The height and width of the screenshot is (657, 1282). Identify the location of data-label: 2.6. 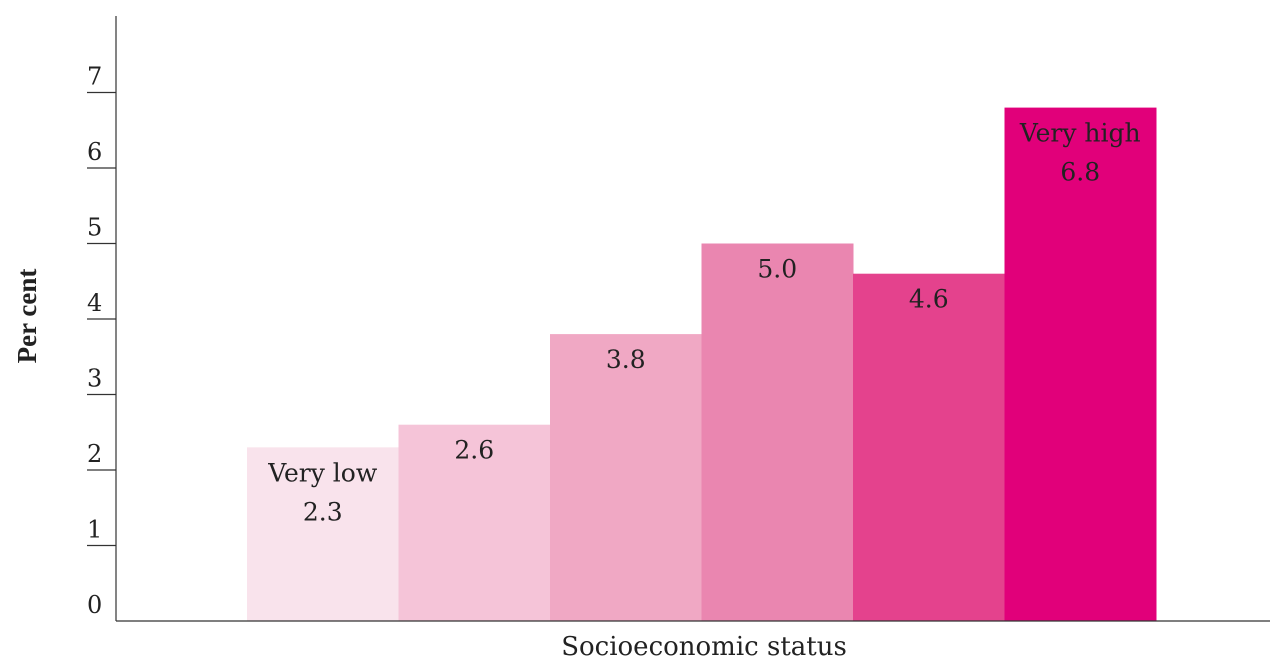
(474, 450).